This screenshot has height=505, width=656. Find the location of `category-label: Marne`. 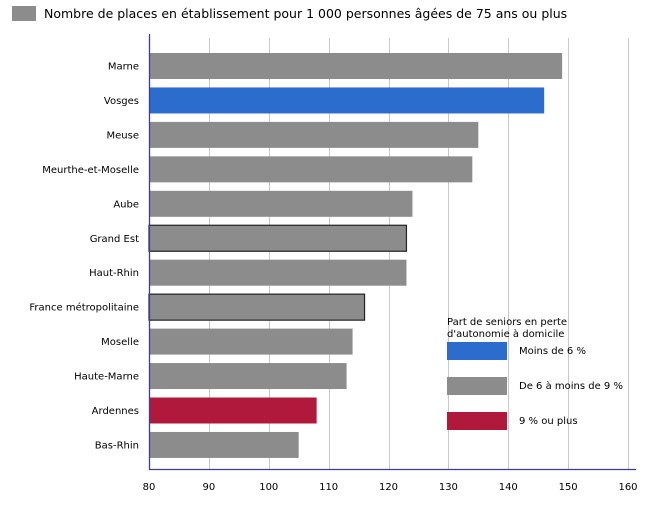

category-label: Marne is located at coordinates (123, 67).